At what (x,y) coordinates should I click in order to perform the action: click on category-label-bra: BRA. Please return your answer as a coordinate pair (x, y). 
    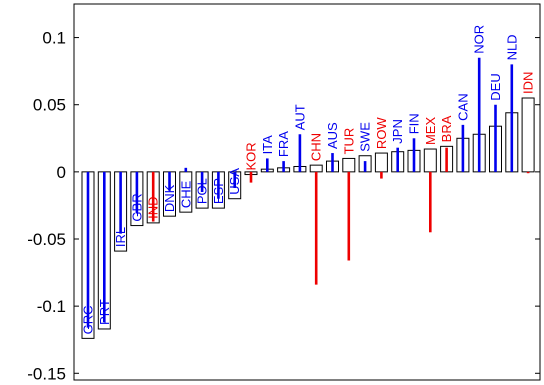
    Looking at the image, I should click on (446, 128).